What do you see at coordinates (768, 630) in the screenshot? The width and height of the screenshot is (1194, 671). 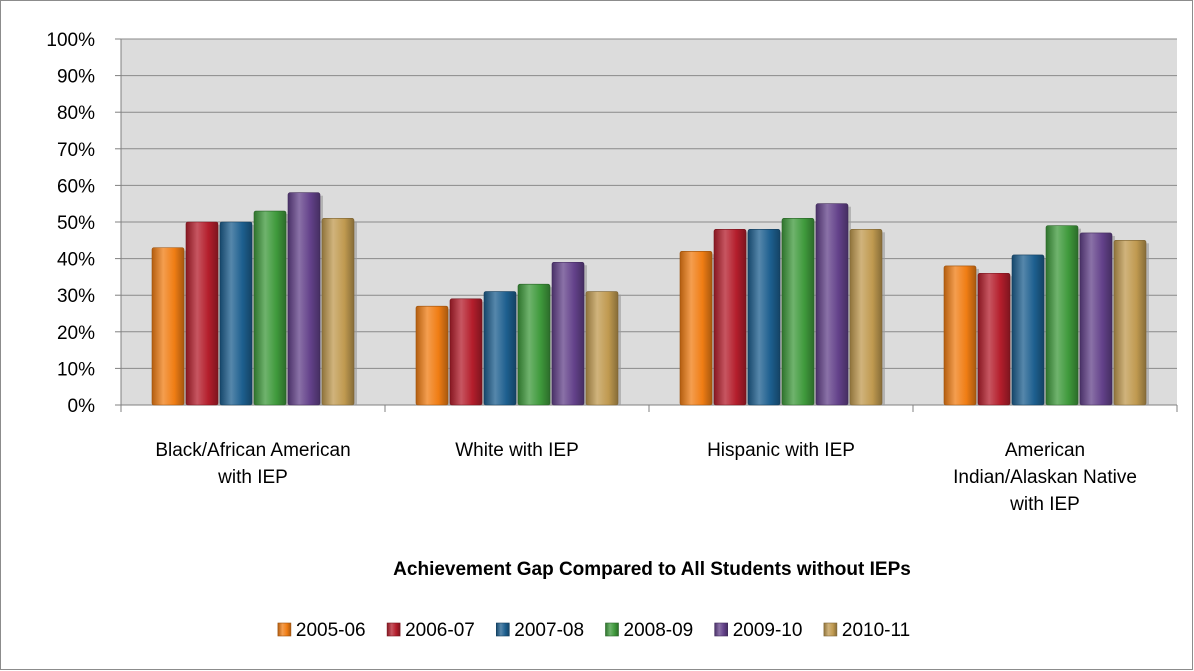 I see `legend-label: 2009-10` at bounding box center [768, 630].